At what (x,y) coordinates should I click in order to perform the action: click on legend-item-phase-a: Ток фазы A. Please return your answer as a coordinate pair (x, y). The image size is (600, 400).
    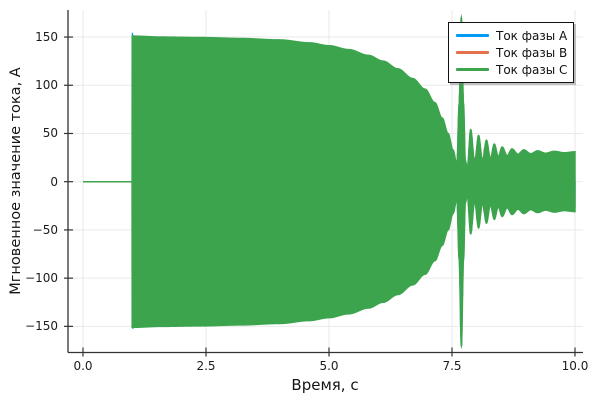
    Looking at the image, I should click on (512, 35).